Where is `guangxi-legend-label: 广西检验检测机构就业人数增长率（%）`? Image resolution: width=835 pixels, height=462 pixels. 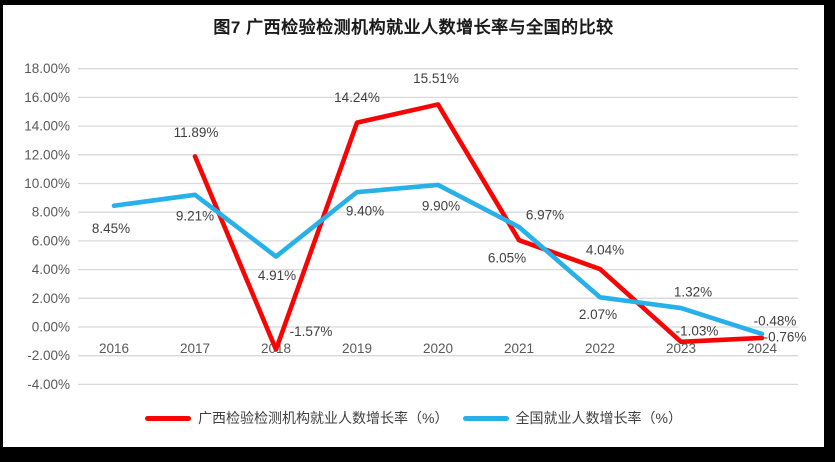 guangxi-legend-label: 广西检验检测机构就业人数增长率（%） is located at coordinates (323, 418).